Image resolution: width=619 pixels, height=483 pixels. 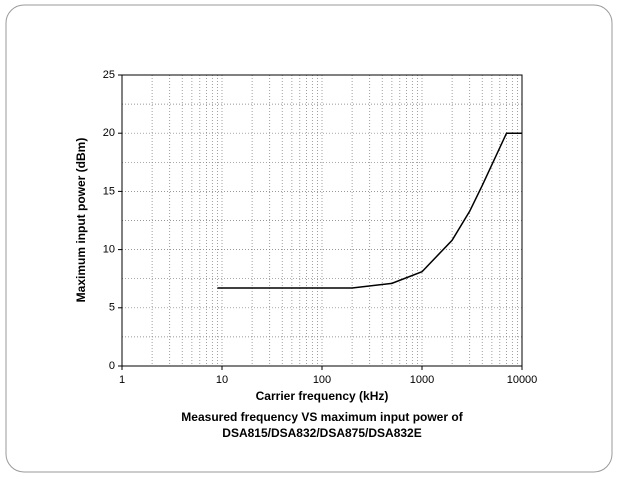 I want to click on chart-title: DSA815/DSA832/DSA875/DSA832E, so click(x=321, y=433).